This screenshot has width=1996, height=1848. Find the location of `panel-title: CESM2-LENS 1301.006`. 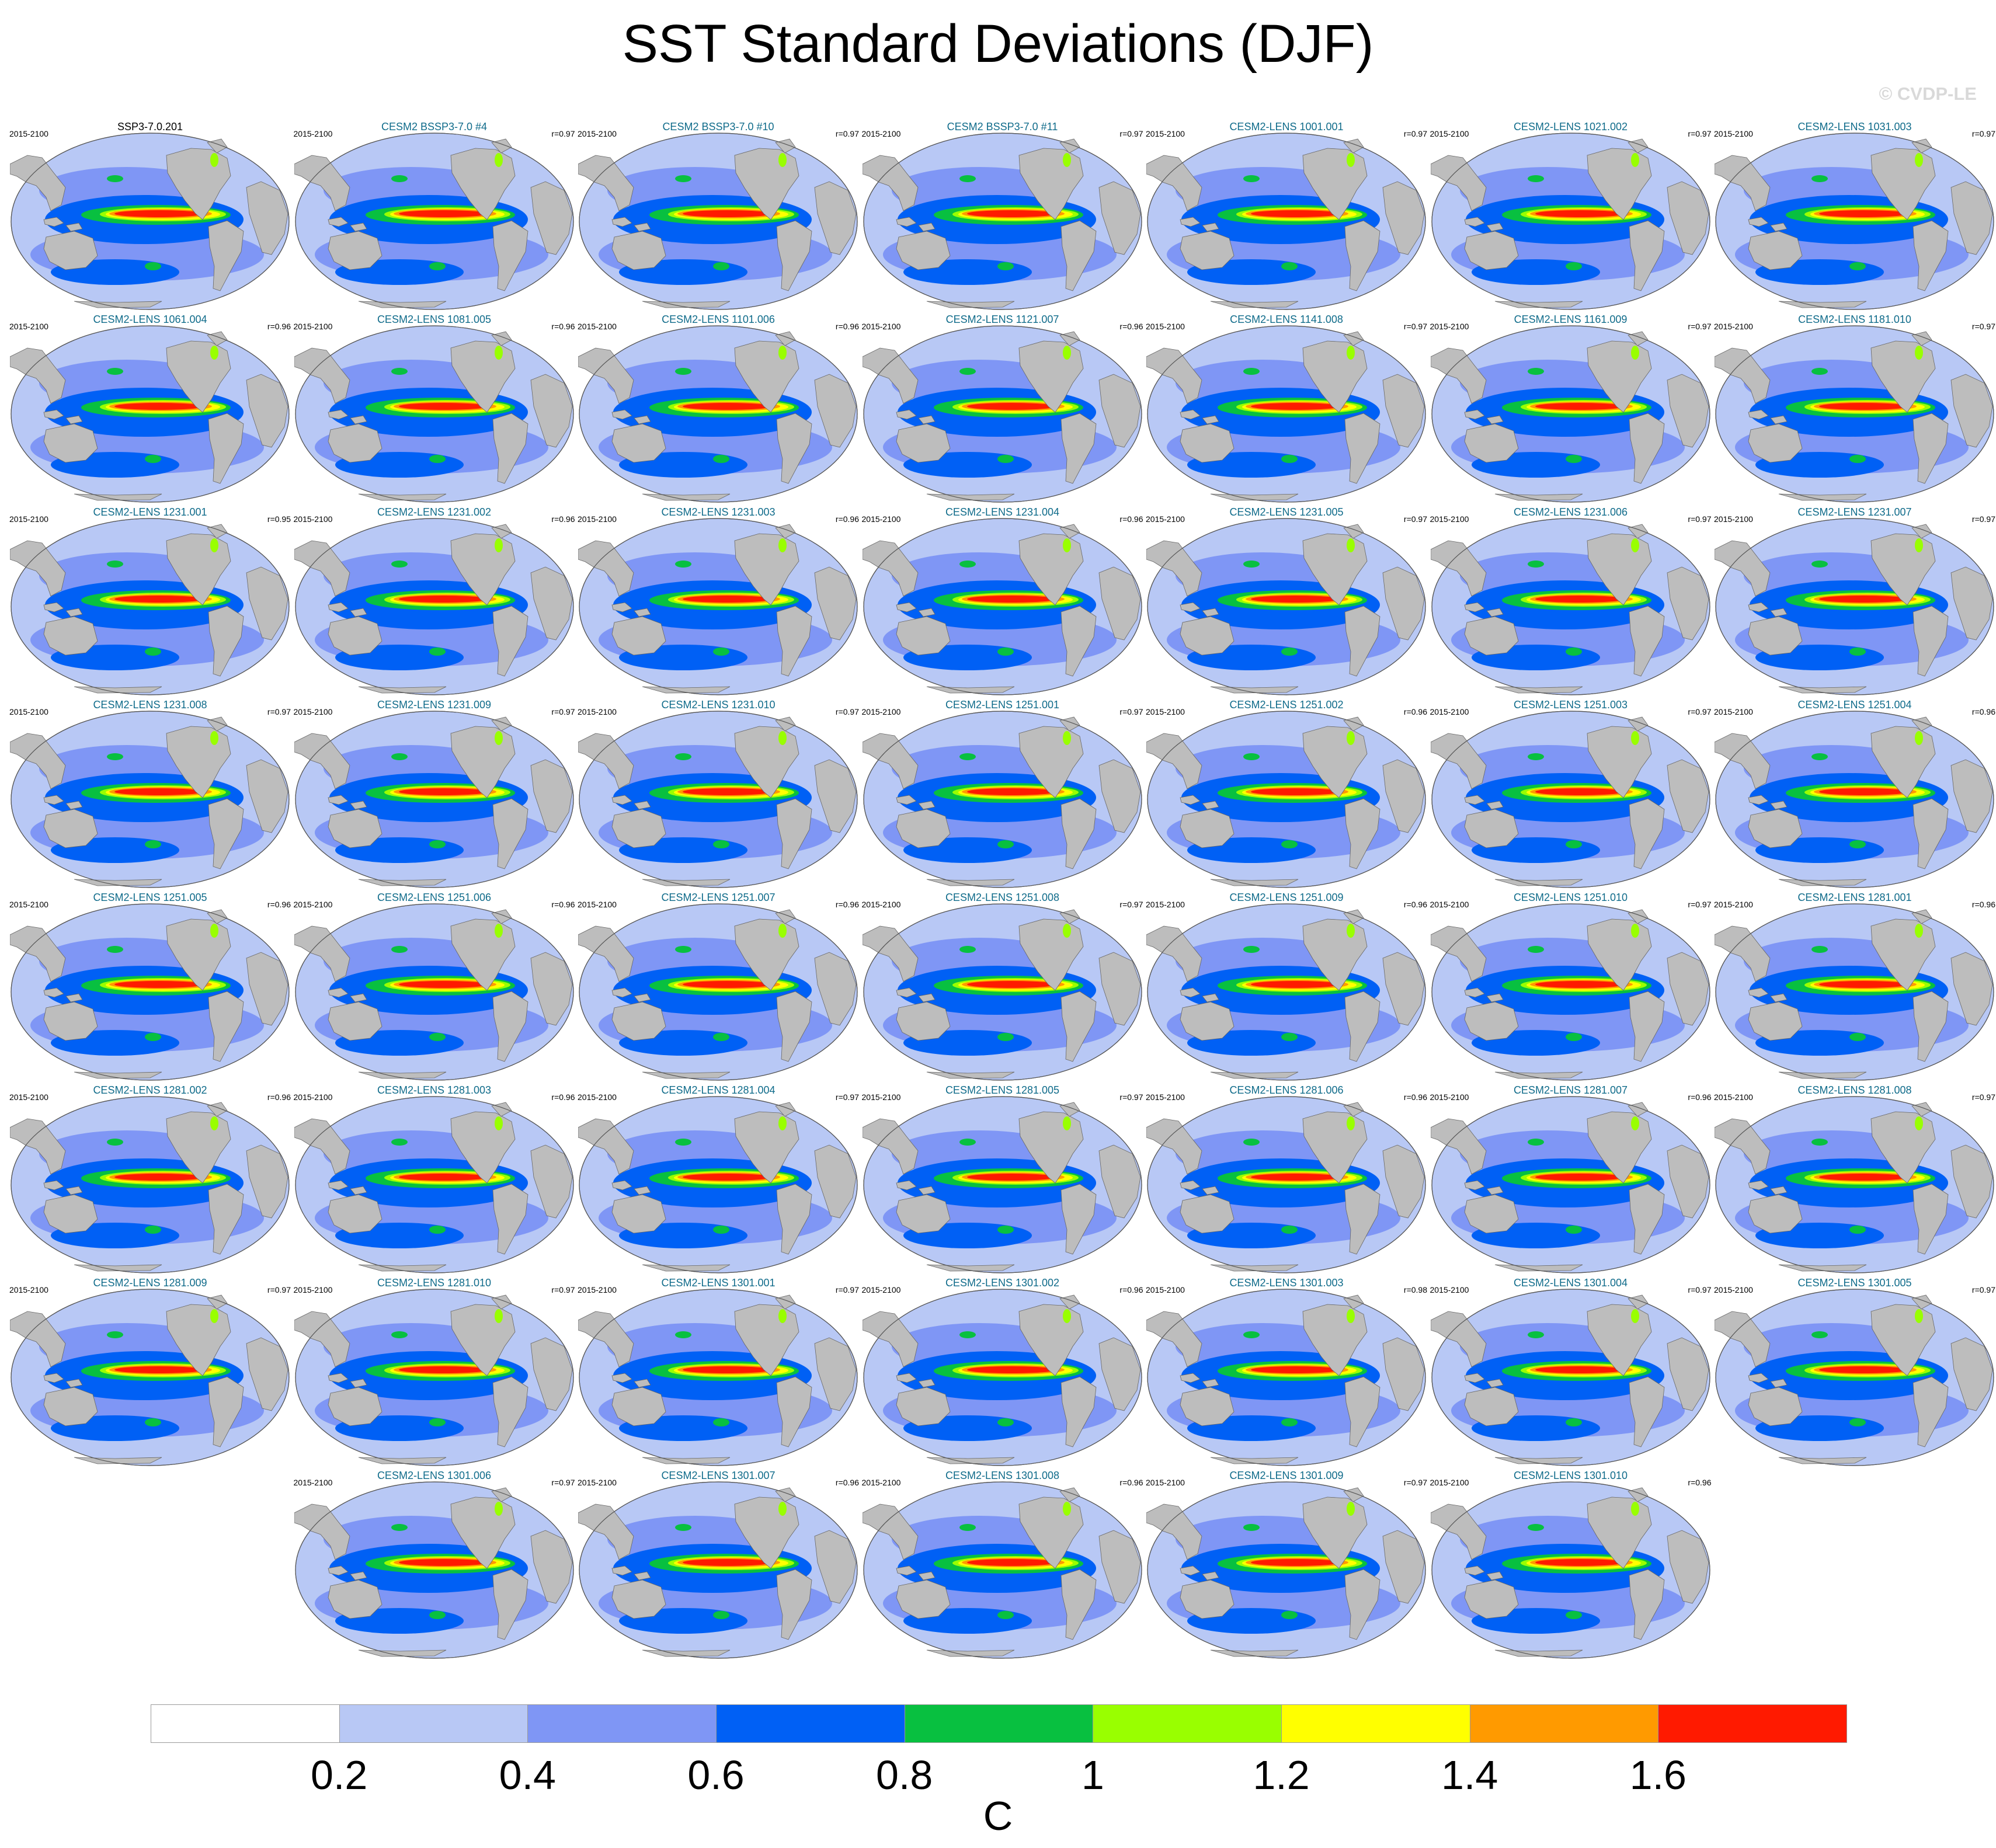

panel-title: CESM2-LENS 1301.006 is located at coordinates (434, 1475).